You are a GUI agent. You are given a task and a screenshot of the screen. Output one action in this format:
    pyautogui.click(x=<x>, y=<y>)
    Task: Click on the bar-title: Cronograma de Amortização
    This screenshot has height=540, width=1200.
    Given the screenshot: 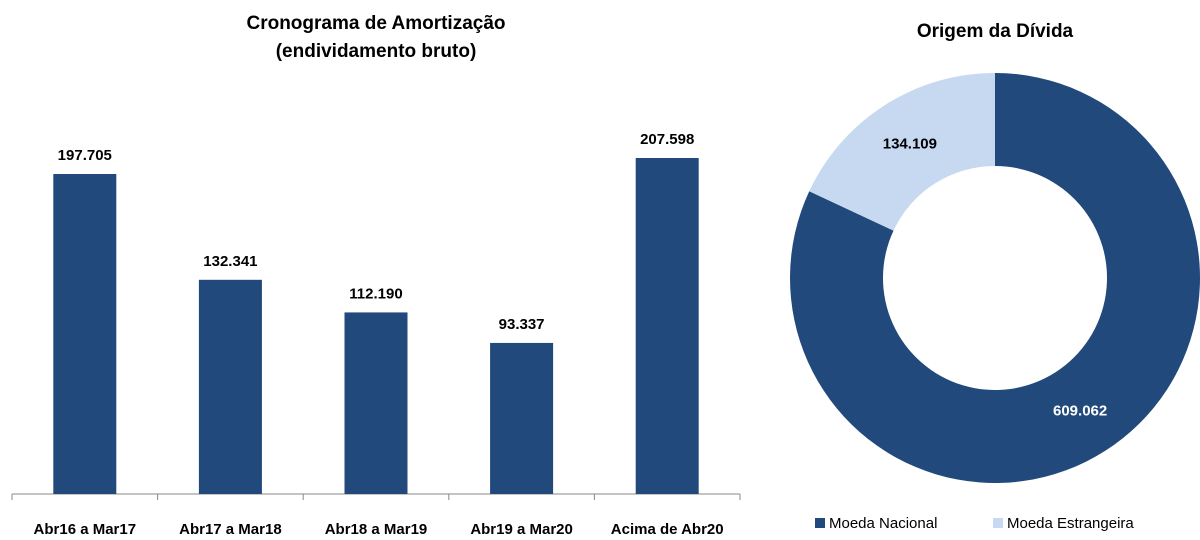 What is the action you would take?
    pyautogui.click(x=375, y=23)
    